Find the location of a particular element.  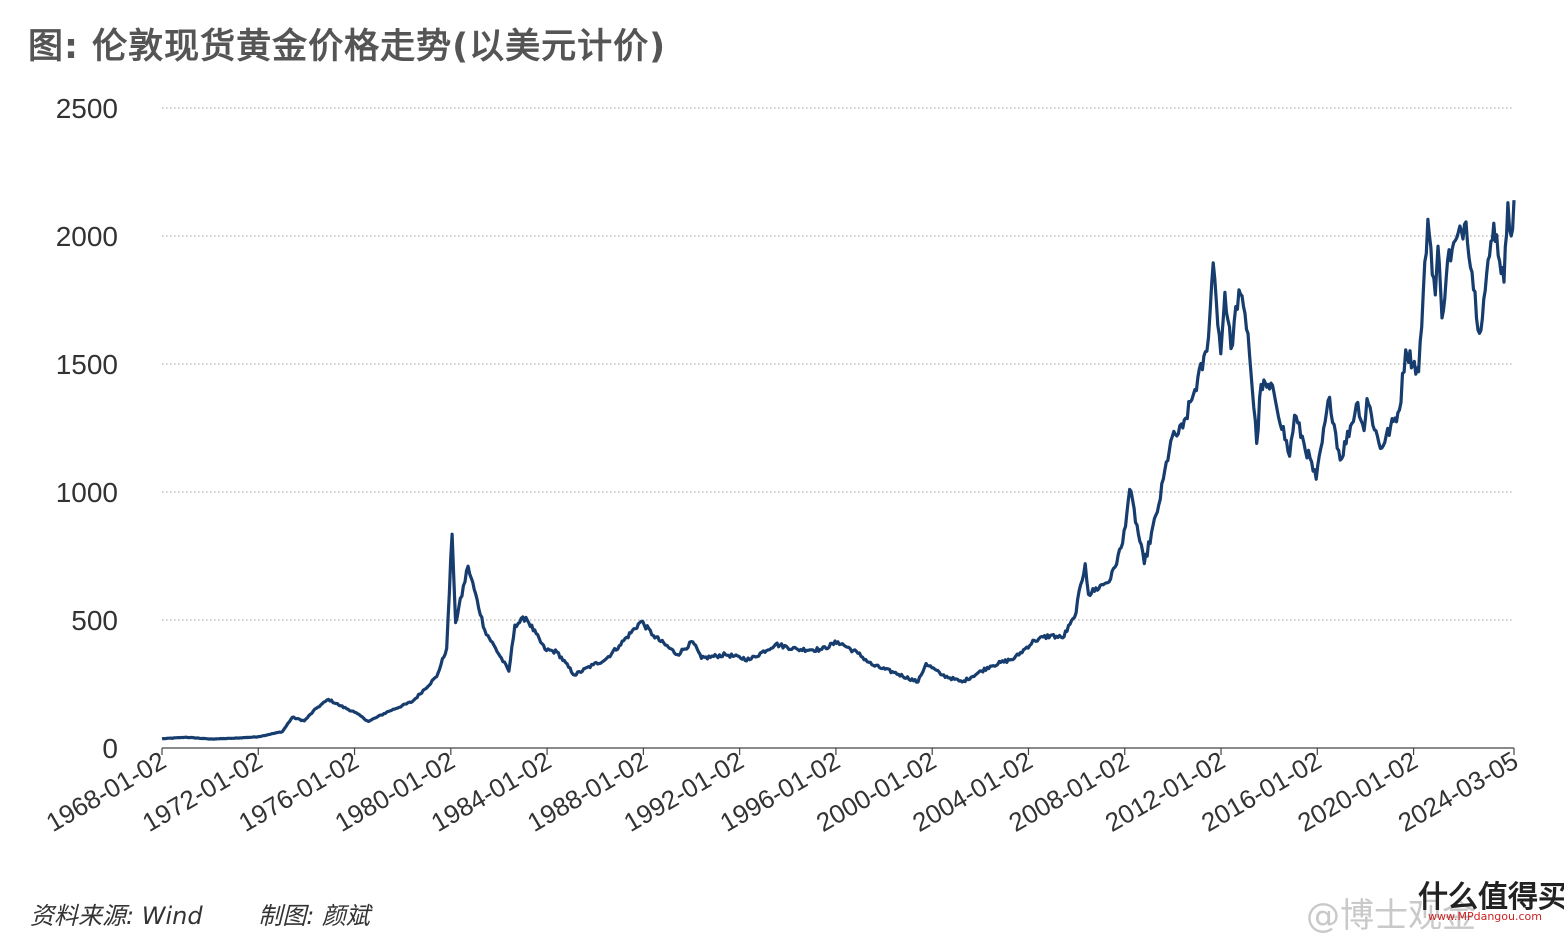

y-tick-label: 2000 is located at coordinates (87, 236).